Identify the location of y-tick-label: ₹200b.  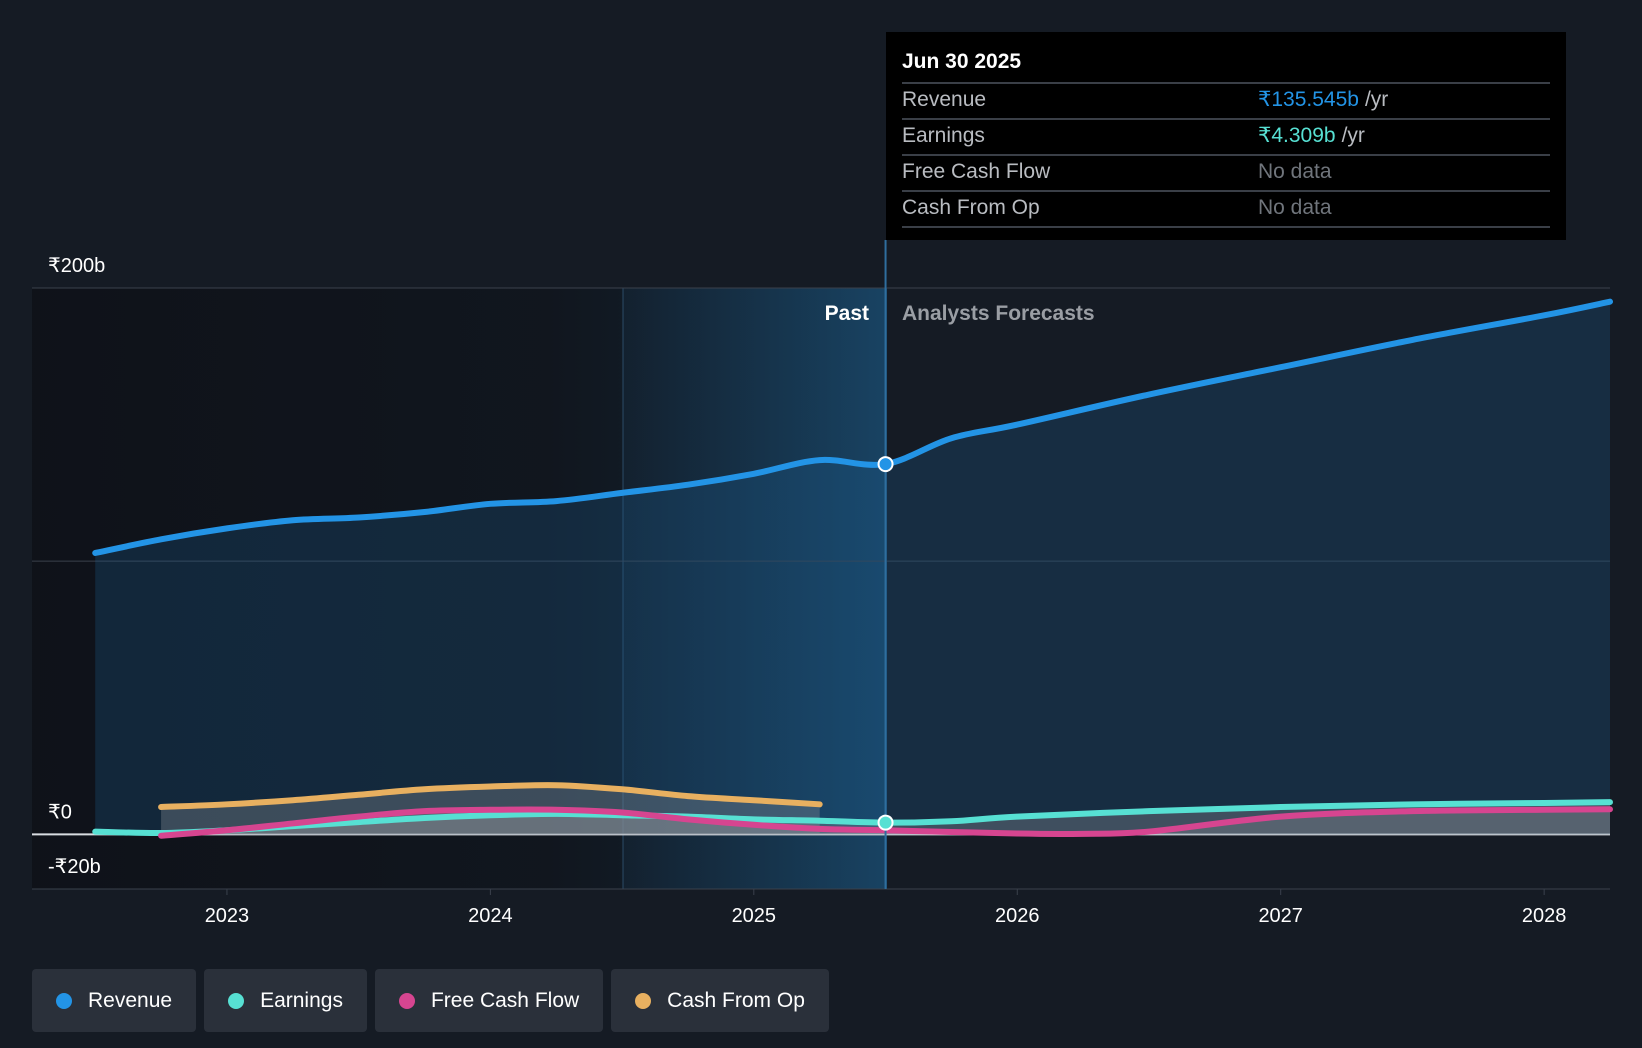
(76, 266).